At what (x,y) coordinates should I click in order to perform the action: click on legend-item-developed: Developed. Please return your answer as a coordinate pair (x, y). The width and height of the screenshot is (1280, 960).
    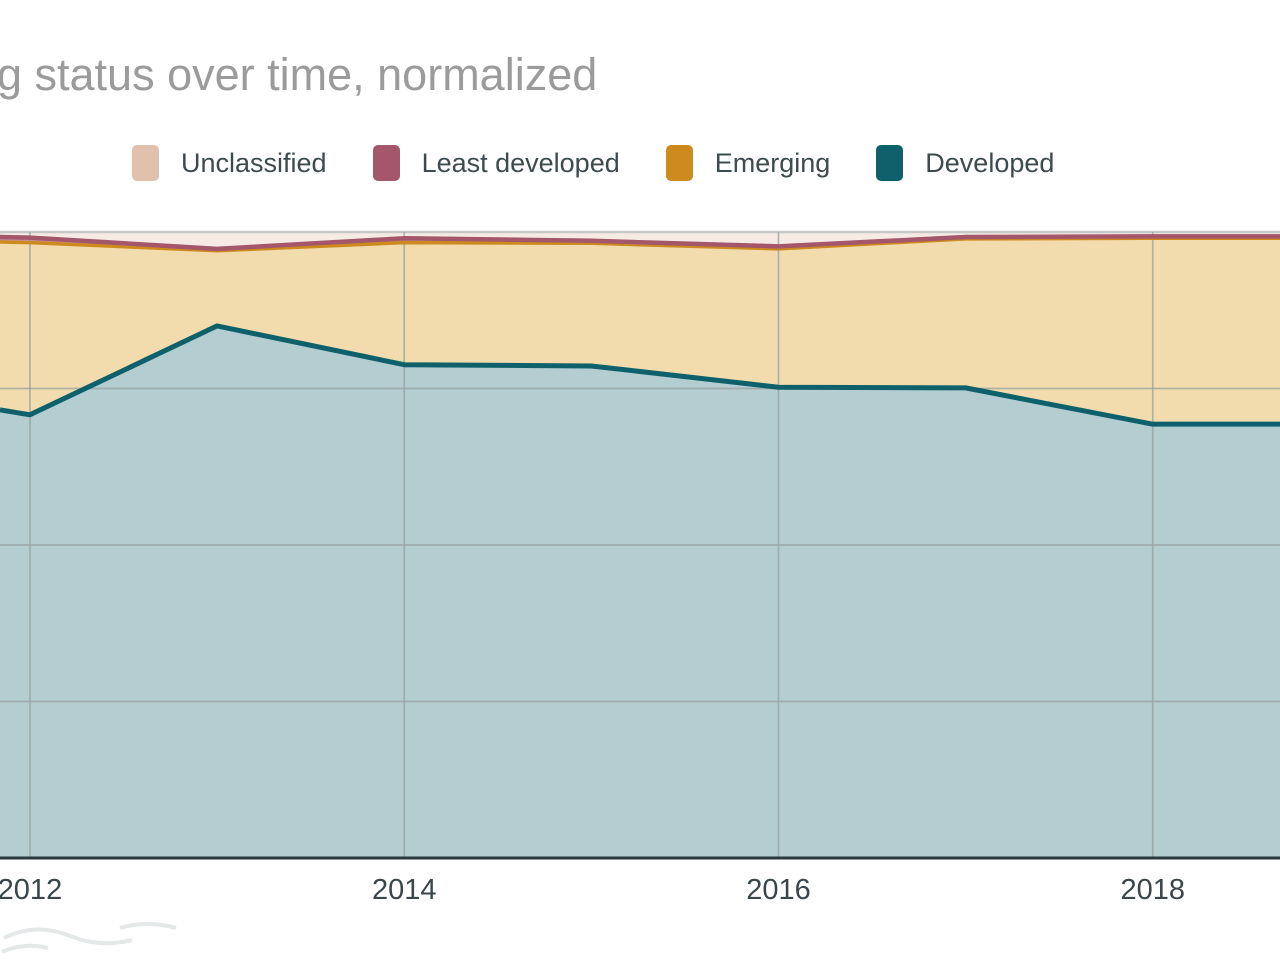
    Looking at the image, I should click on (965, 163).